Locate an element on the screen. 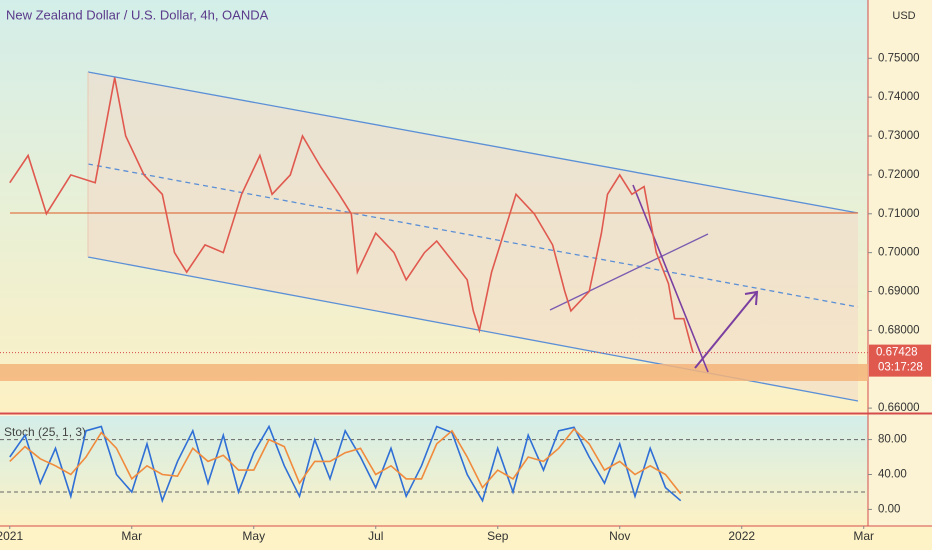 The height and width of the screenshot is (550, 932). countdown-label: 03:17:28 is located at coordinates (900, 368).